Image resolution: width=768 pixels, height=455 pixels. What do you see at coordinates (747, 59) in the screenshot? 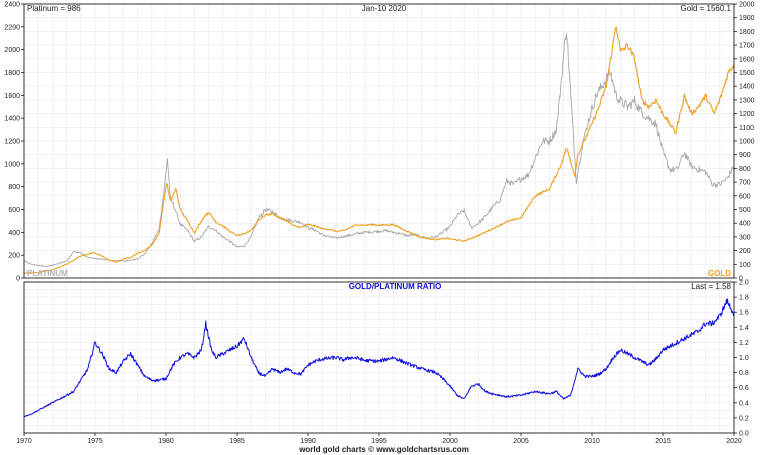
I see `gold-tick-label: 1600` at bounding box center [747, 59].